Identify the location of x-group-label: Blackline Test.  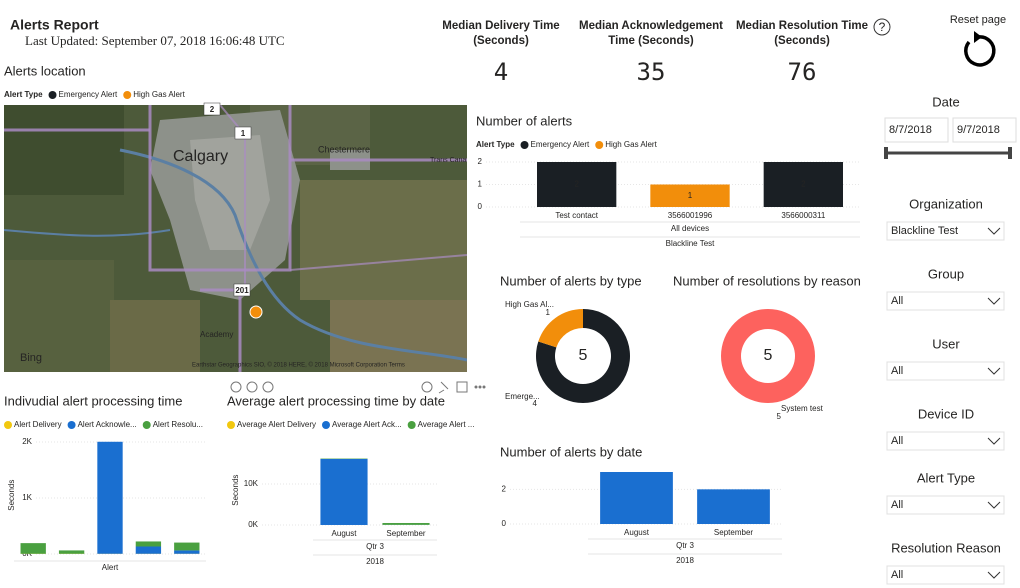
(691, 243).